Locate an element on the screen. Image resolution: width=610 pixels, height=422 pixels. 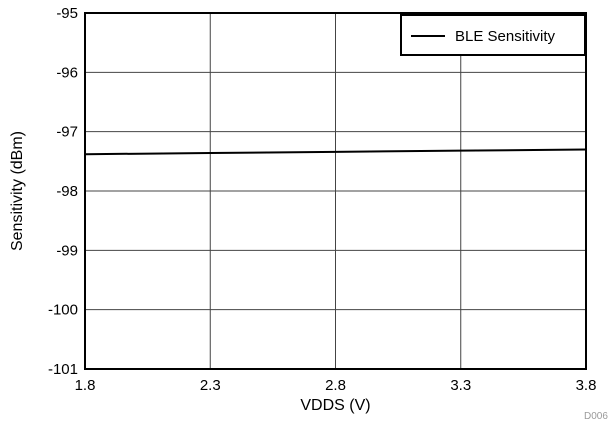
legend-box is located at coordinates (493, 35).